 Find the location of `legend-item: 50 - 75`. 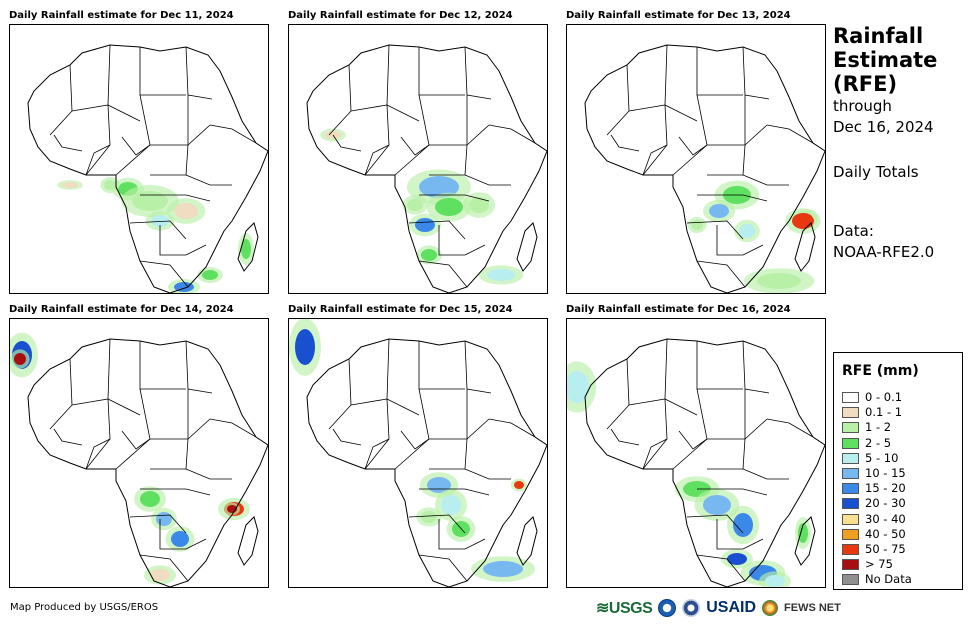

legend-item: 50 - 75 is located at coordinates (874, 549).